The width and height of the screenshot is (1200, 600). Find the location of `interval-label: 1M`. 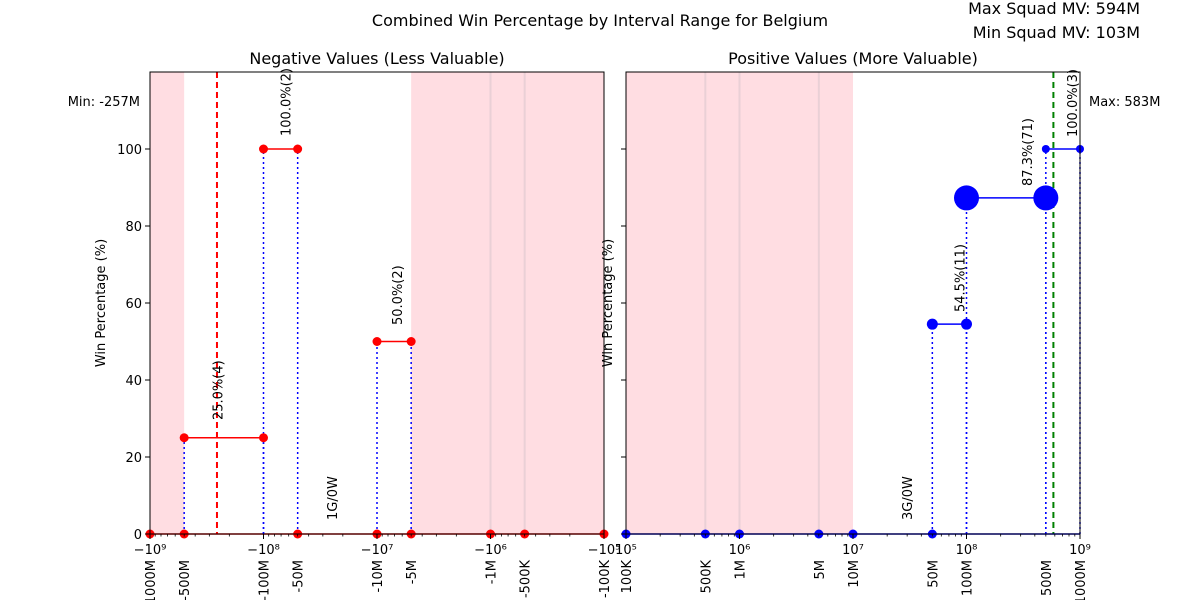

interval-label: 1M is located at coordinates (741, 570).